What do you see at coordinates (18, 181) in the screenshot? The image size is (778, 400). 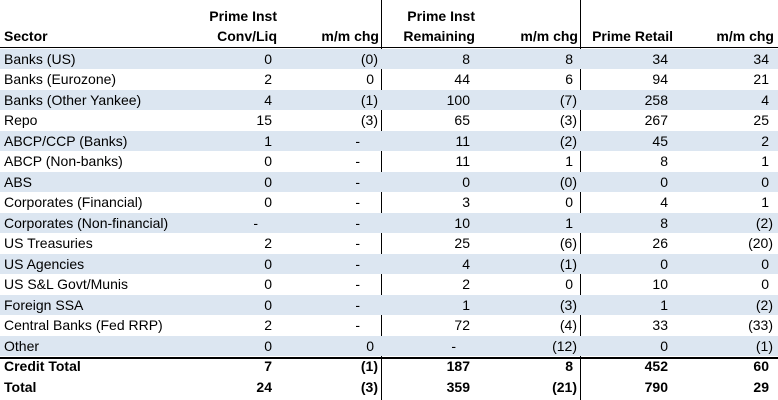 I see `row-label: ABS` at bounding box center [18, 181].